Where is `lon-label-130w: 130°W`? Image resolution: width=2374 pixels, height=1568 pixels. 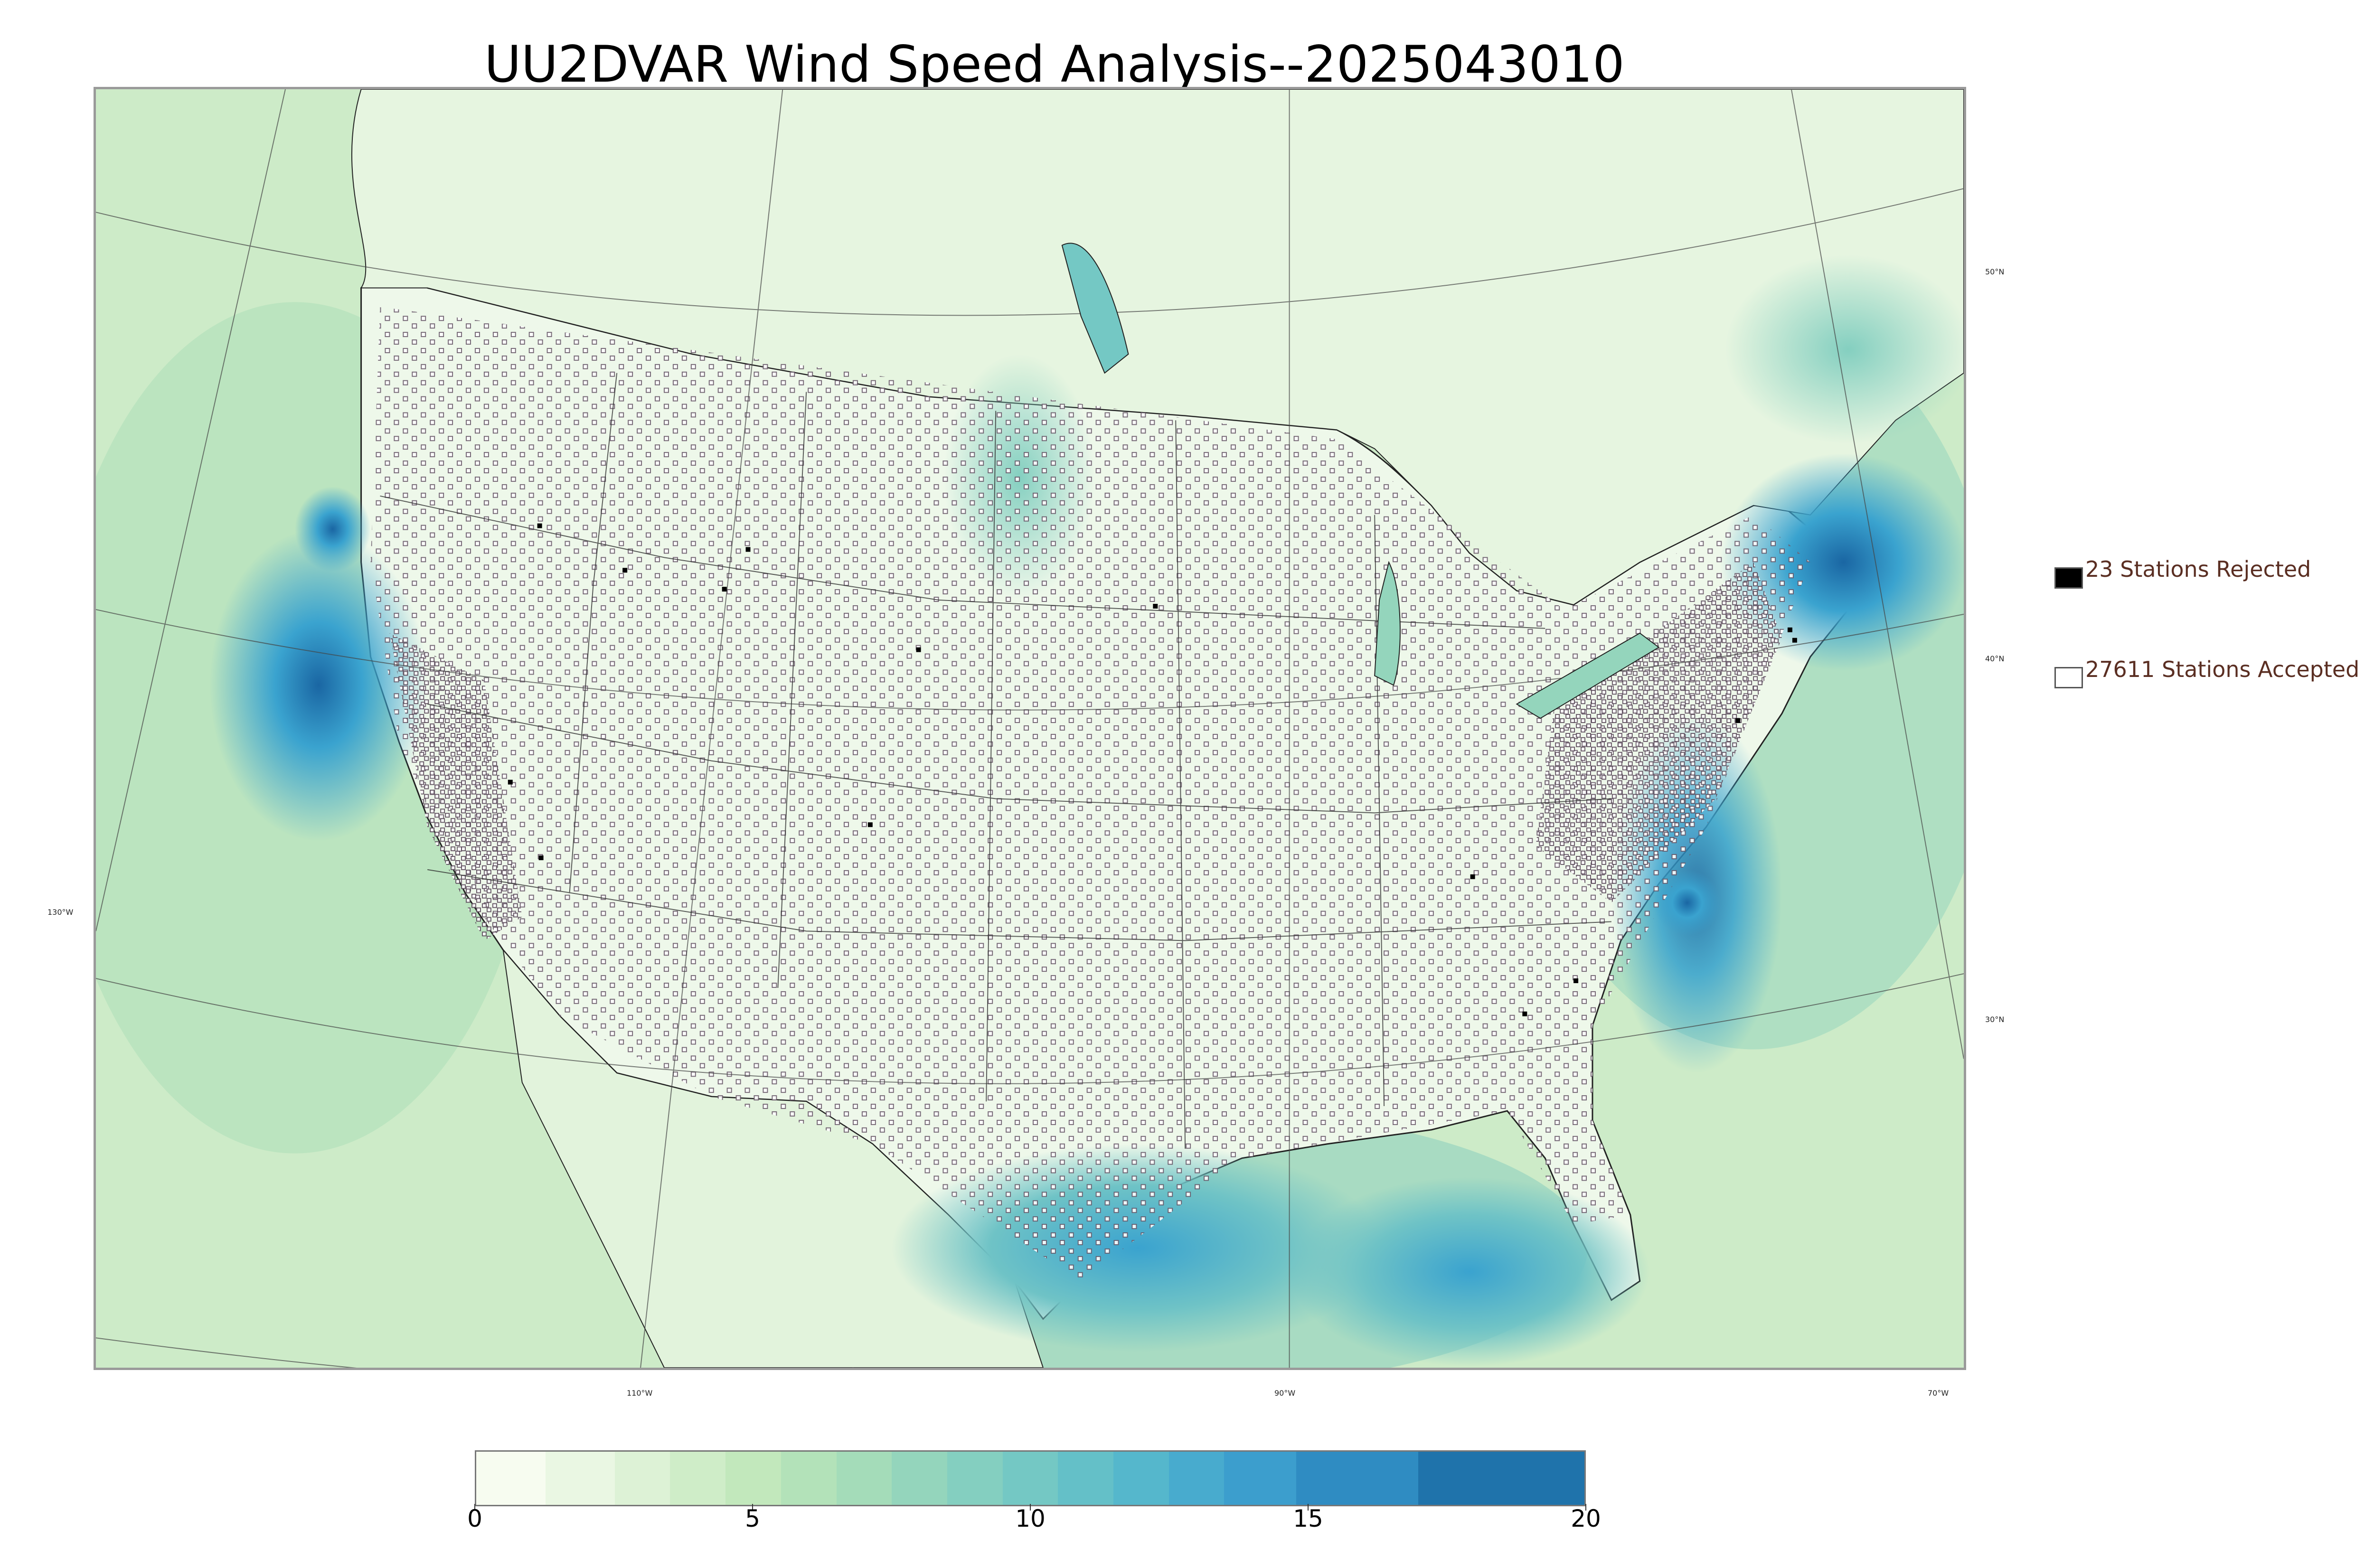
lon-label-130w: 130°W is located at coordinates (60, 913).